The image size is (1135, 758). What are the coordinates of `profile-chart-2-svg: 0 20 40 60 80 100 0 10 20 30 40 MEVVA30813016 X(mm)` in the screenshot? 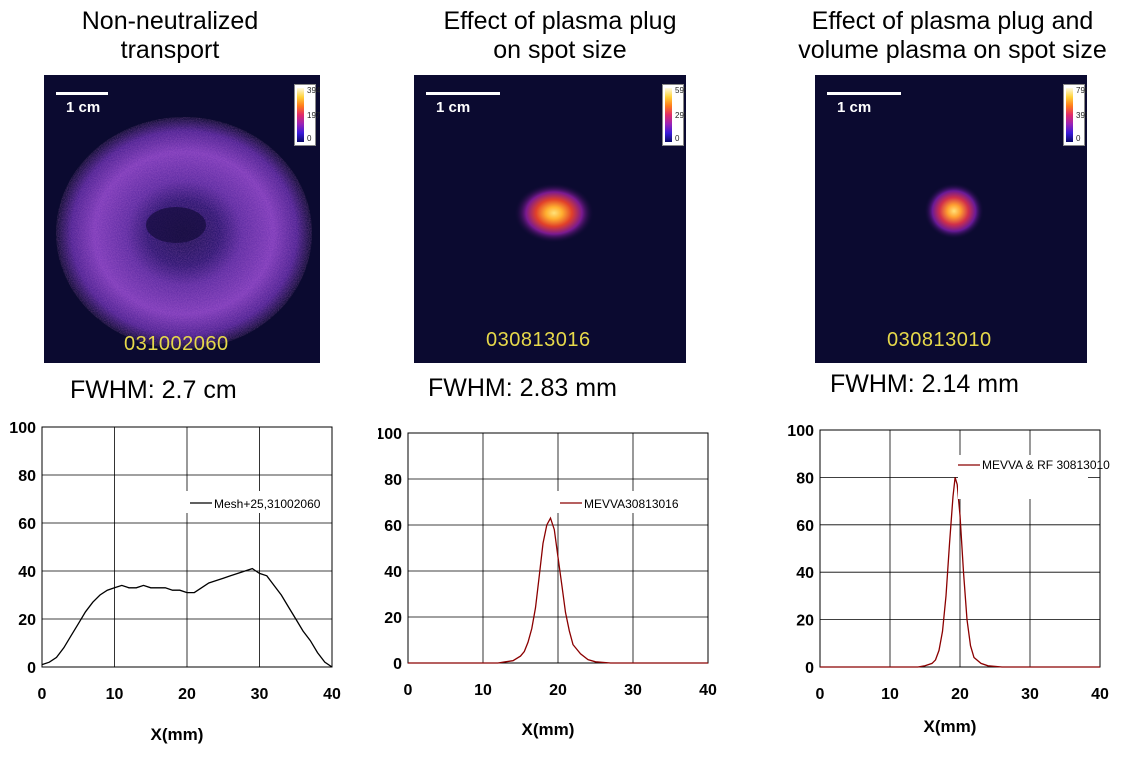 It's located at (546, 582).